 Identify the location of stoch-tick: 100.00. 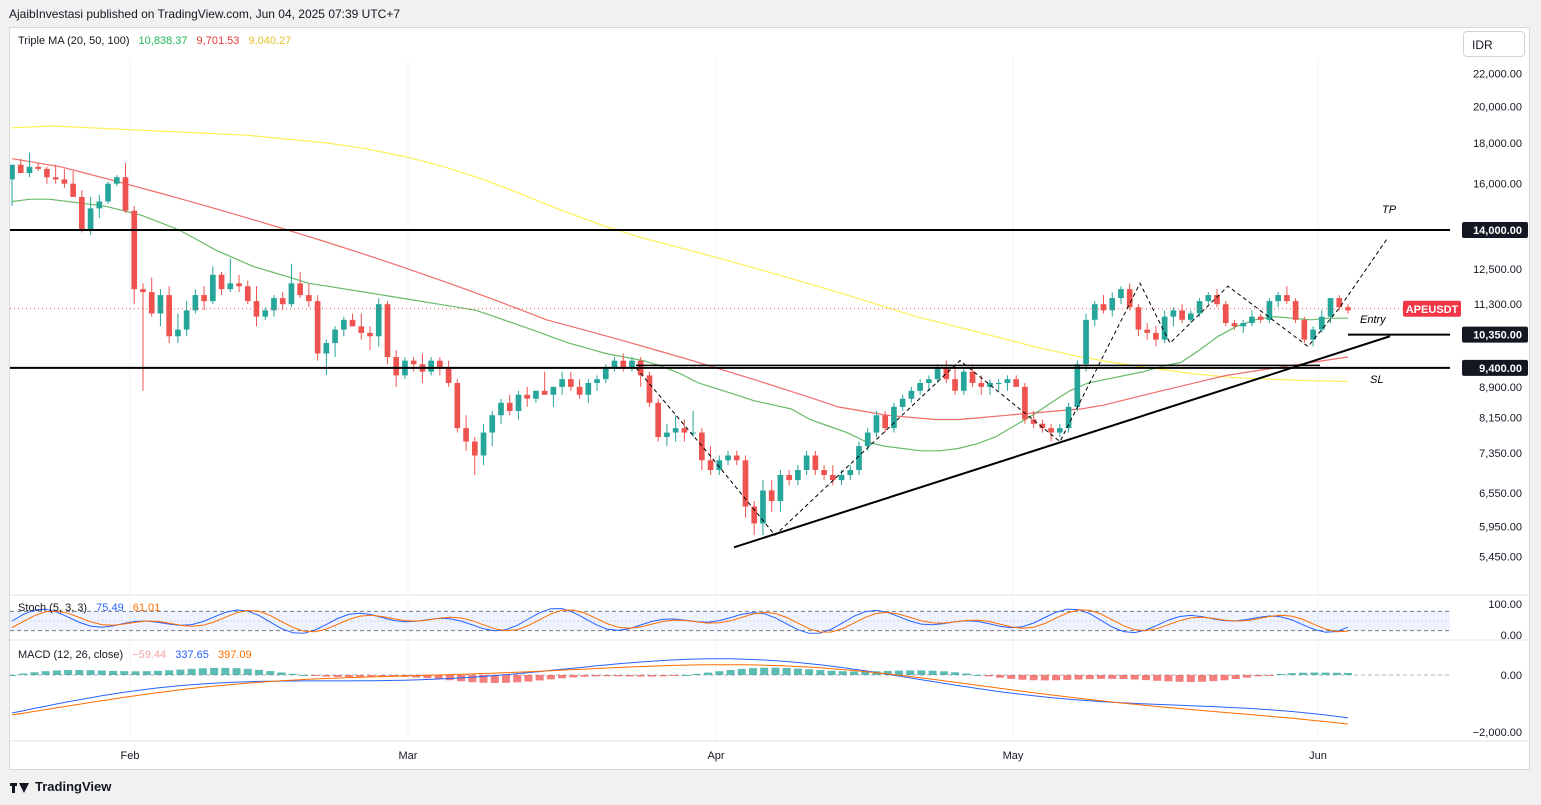
(1505, 605).